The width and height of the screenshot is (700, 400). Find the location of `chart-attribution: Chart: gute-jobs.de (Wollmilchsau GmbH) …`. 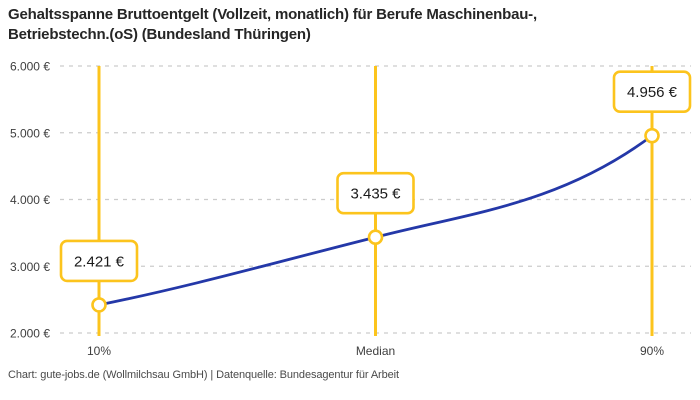

chart-attribution: Chart: gute-jobs.de (Wollmilchsau GmbH) … is located at coordinates (203, 375).